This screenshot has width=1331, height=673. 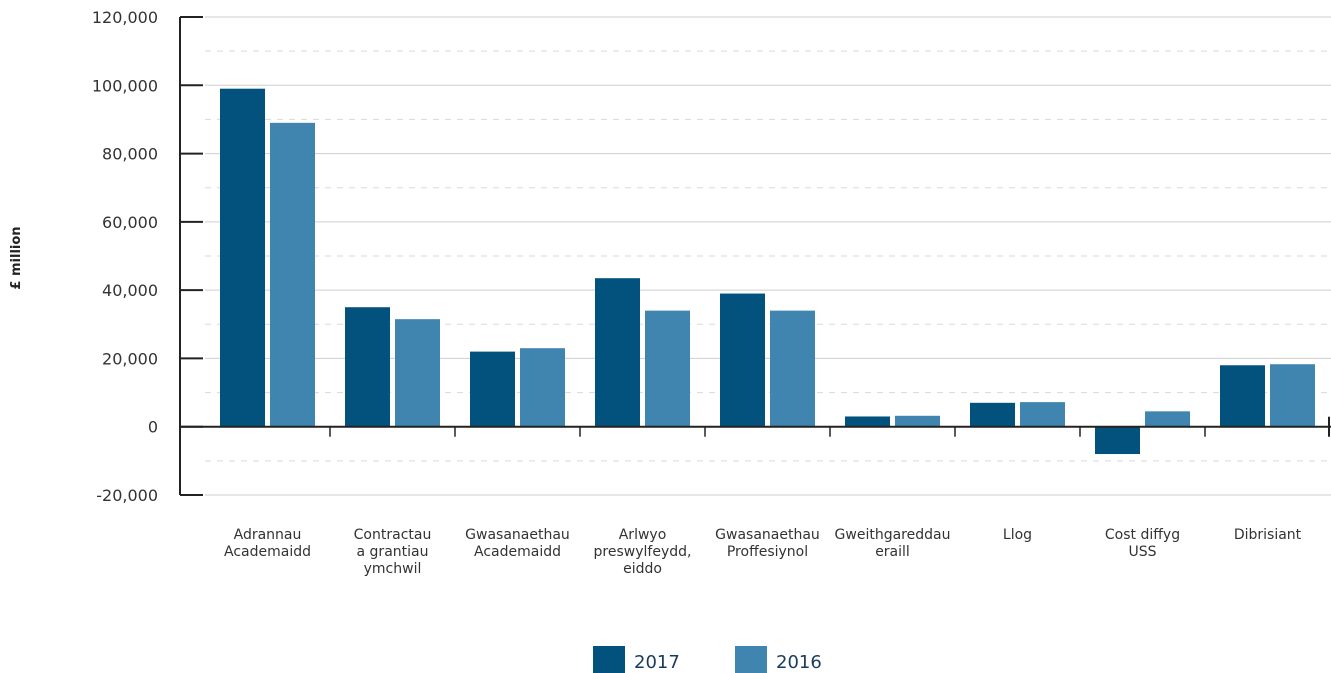 What do you see at coordinates (393, 552) in the screenshot?
I see `category-label: Contractau a grantiau ymchwil` at bounding box center [393, 552].